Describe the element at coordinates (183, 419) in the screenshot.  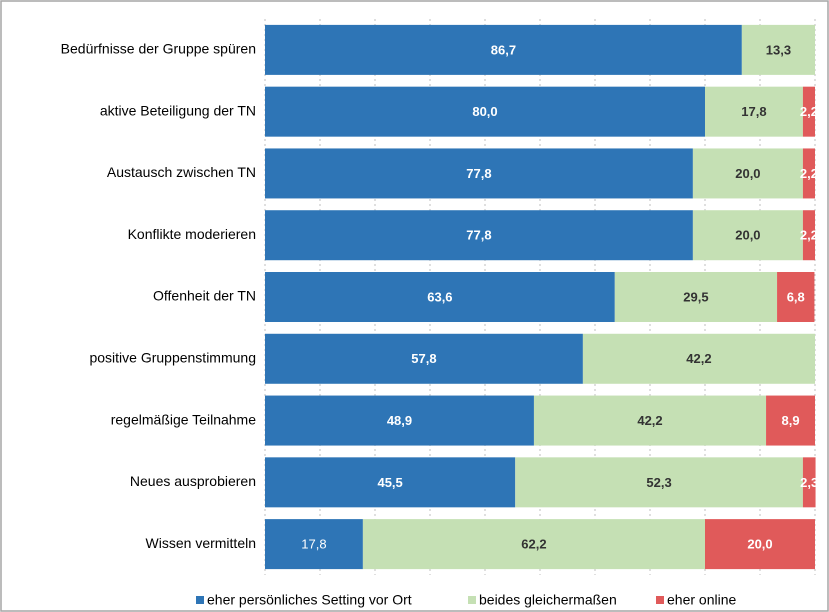
I see `y-tick-label: regelmäßige Teilnahme` at that location.